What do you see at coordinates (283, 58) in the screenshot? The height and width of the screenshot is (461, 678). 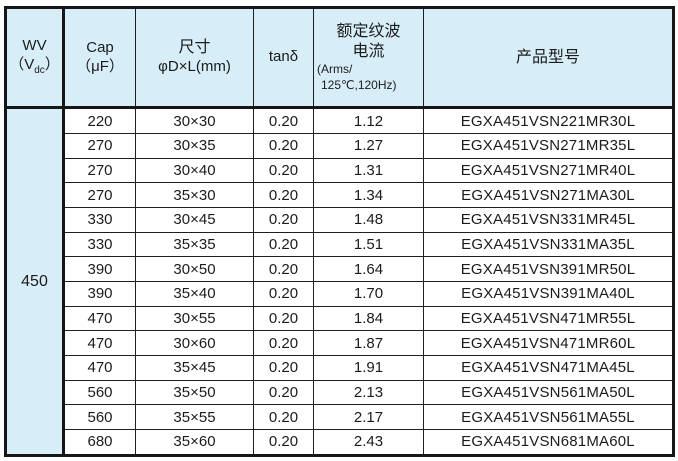 I see `header-tand: tanδ` at bounding box center [283, 58].